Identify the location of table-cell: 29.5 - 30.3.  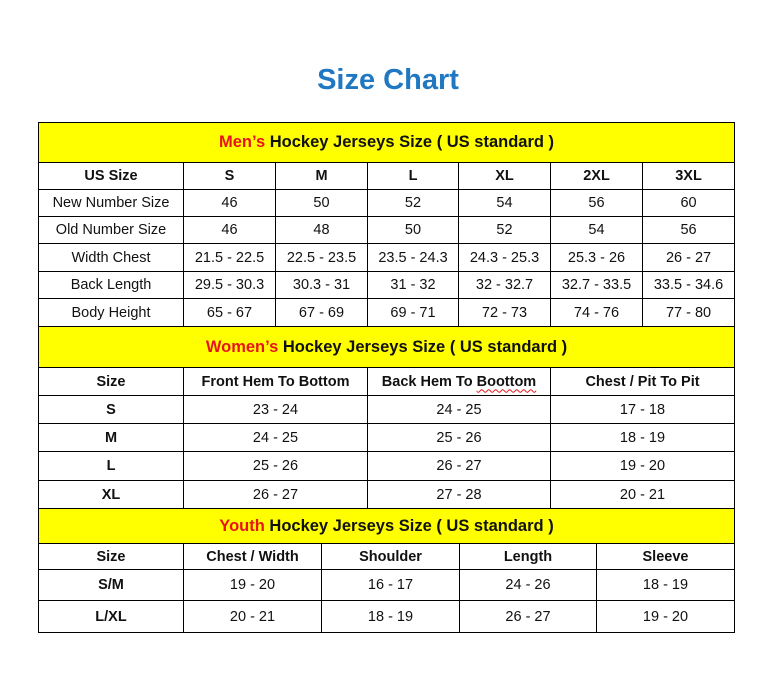
(229, 285).